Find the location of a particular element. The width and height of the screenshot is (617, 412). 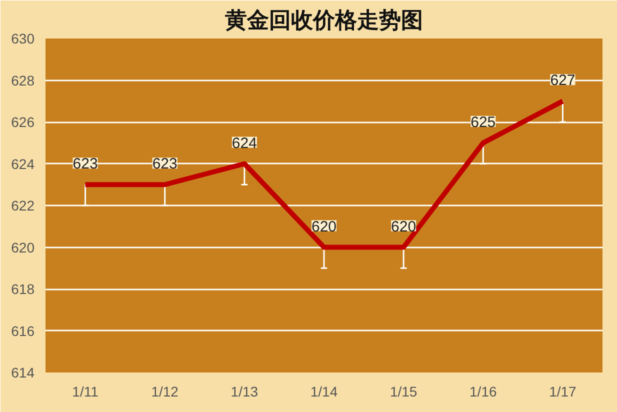

y-tick-label: 626 is located at coordinates (23, 122).